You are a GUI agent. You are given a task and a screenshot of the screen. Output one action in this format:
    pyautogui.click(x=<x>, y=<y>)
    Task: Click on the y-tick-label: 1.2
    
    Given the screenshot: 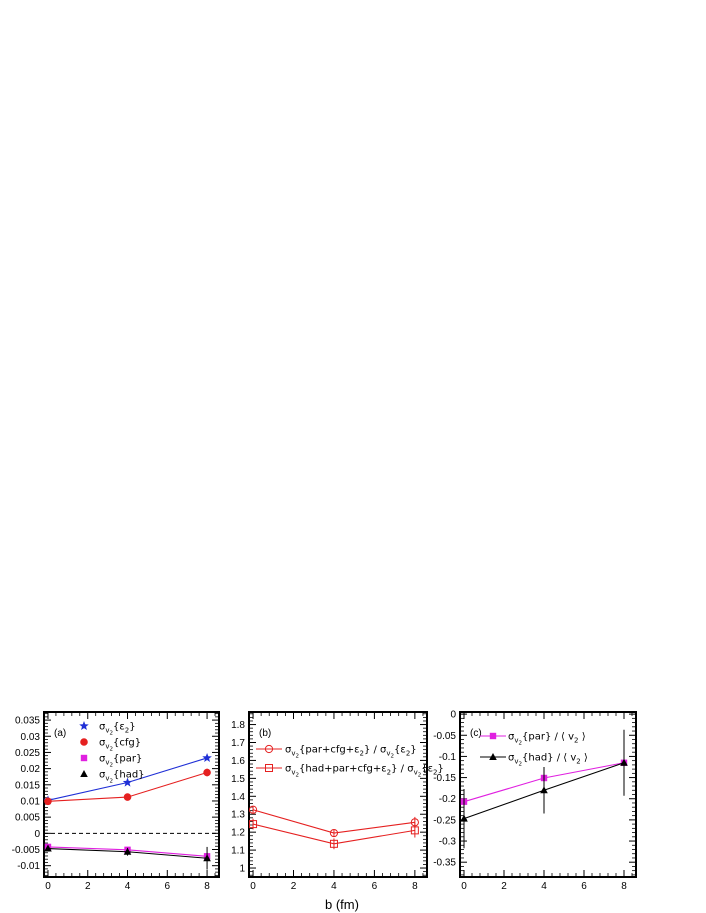 What is the action you would take?
    pyautogui.click(x=238, y=833)
    